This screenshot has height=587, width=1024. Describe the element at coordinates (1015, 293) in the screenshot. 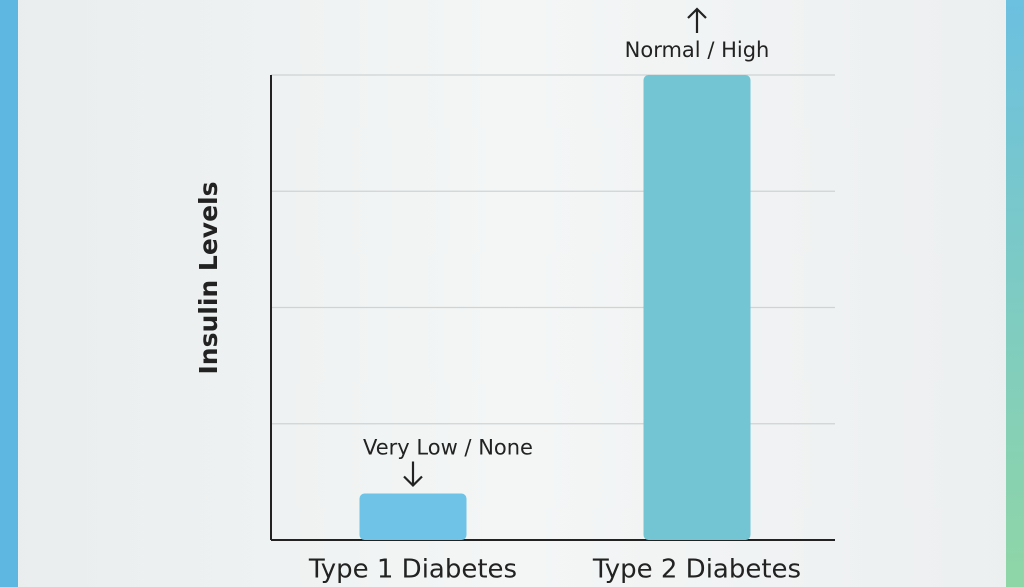

I see `right-border` at that location.